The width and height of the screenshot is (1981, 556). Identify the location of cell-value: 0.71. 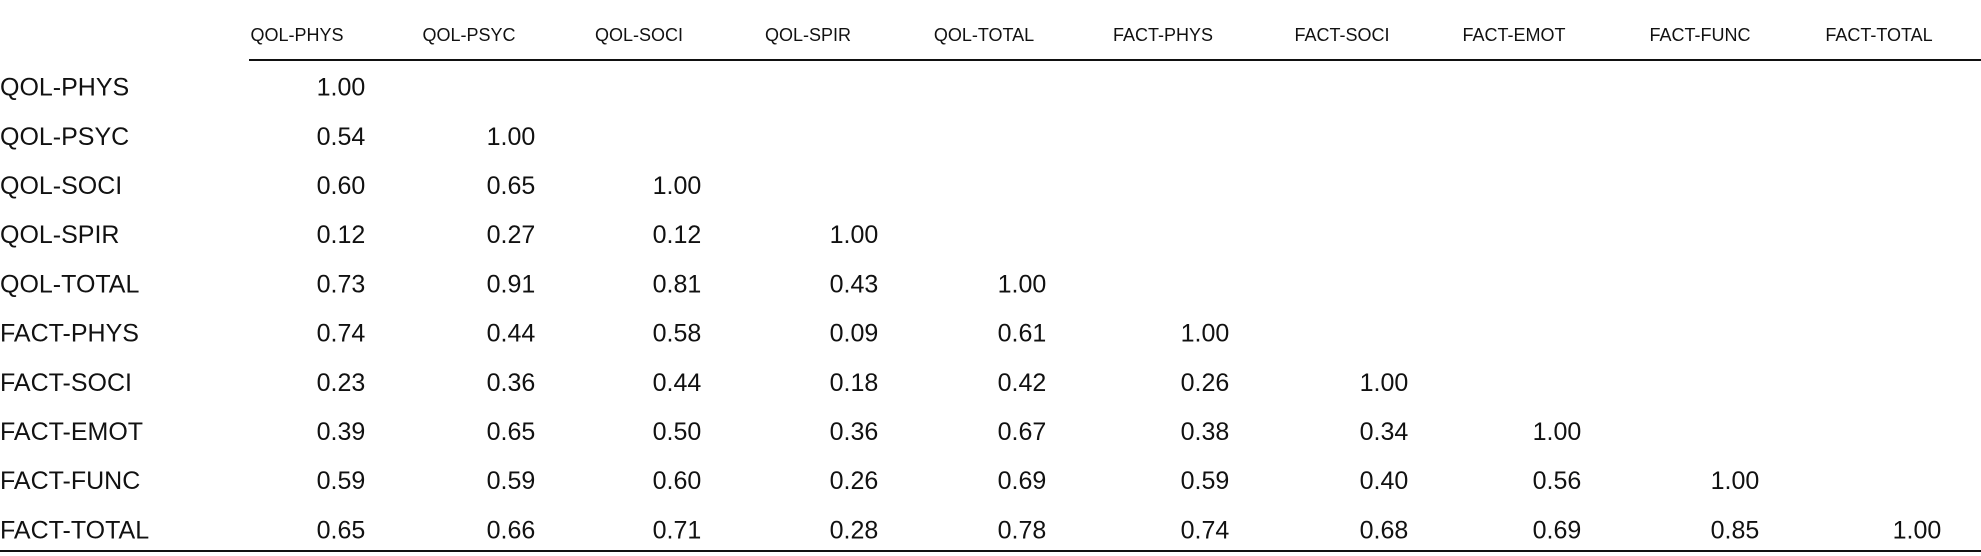
(677, 530).